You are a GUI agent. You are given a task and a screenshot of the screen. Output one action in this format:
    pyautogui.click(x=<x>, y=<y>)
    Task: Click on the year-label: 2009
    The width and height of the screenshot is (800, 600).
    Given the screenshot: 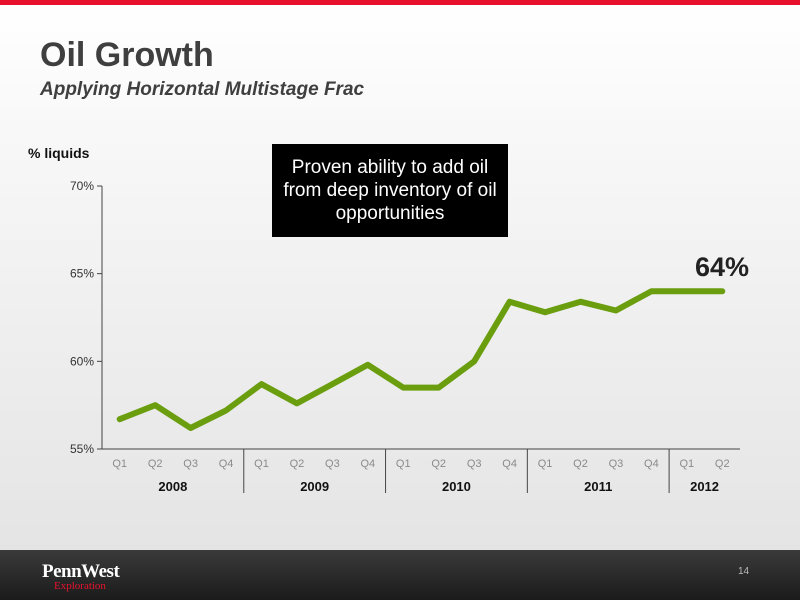 What is the action you would take?
    pyautogui.click(x=314, y=486)
    